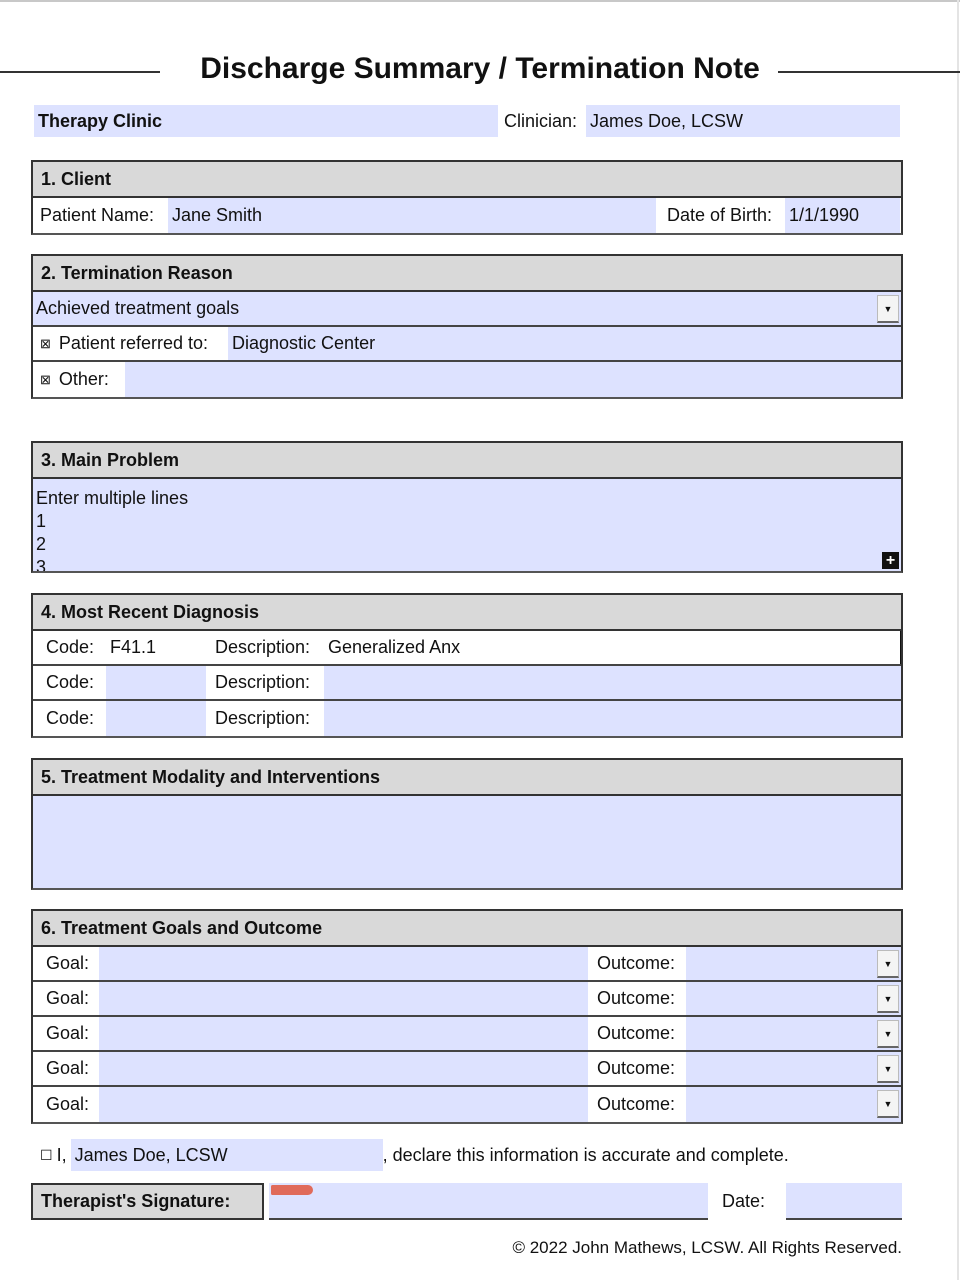  What do you see at coordinates (97, 215) in the screenshot?
I see `patient-name-label: Patient Name:` at bounding box center [97, 215].